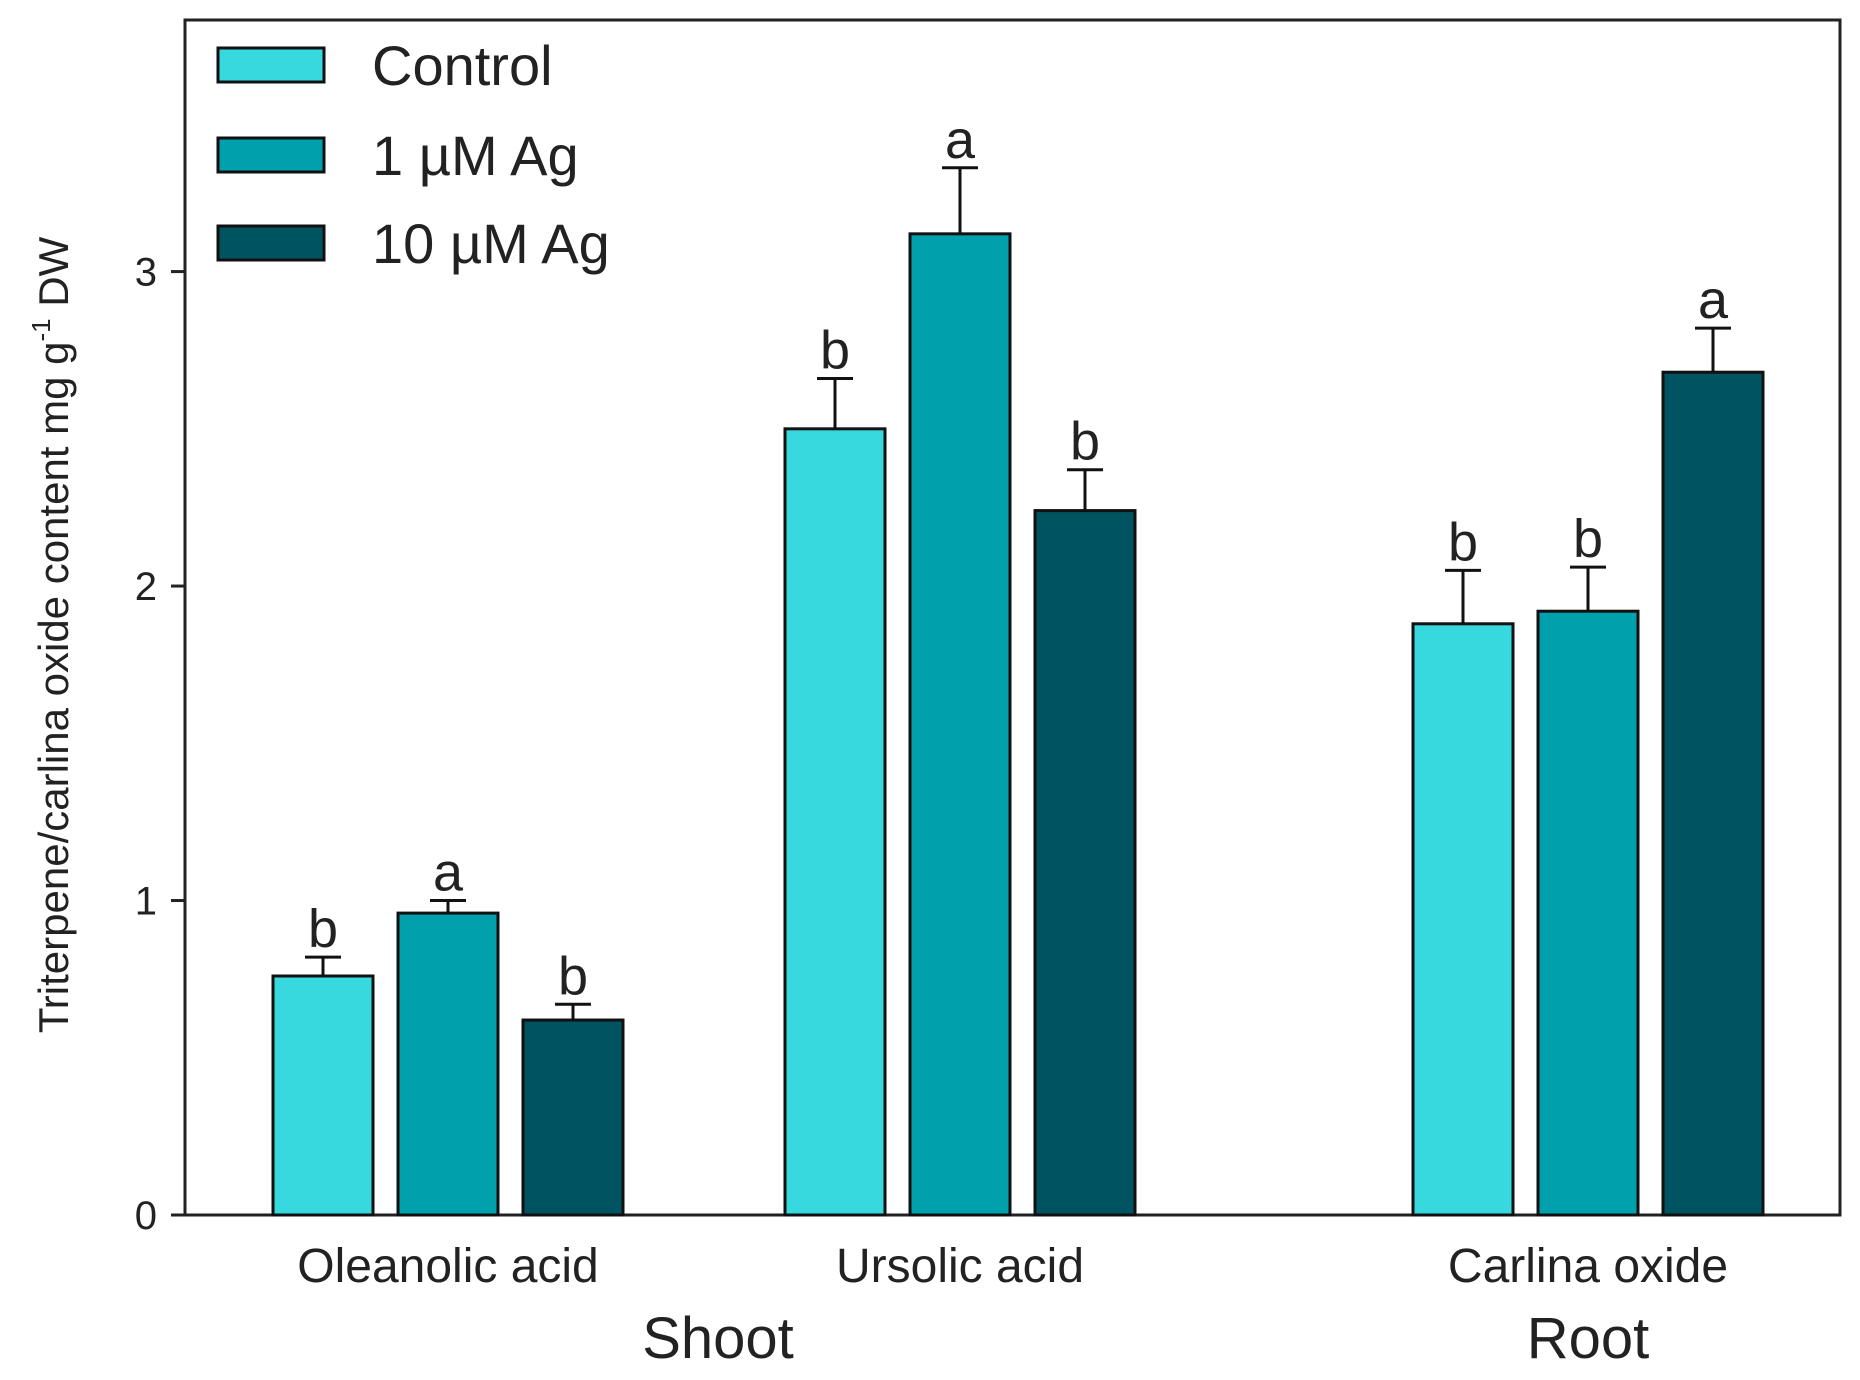  I want to click on x-category-label: Oleanolic acid, so click(448, 1266).